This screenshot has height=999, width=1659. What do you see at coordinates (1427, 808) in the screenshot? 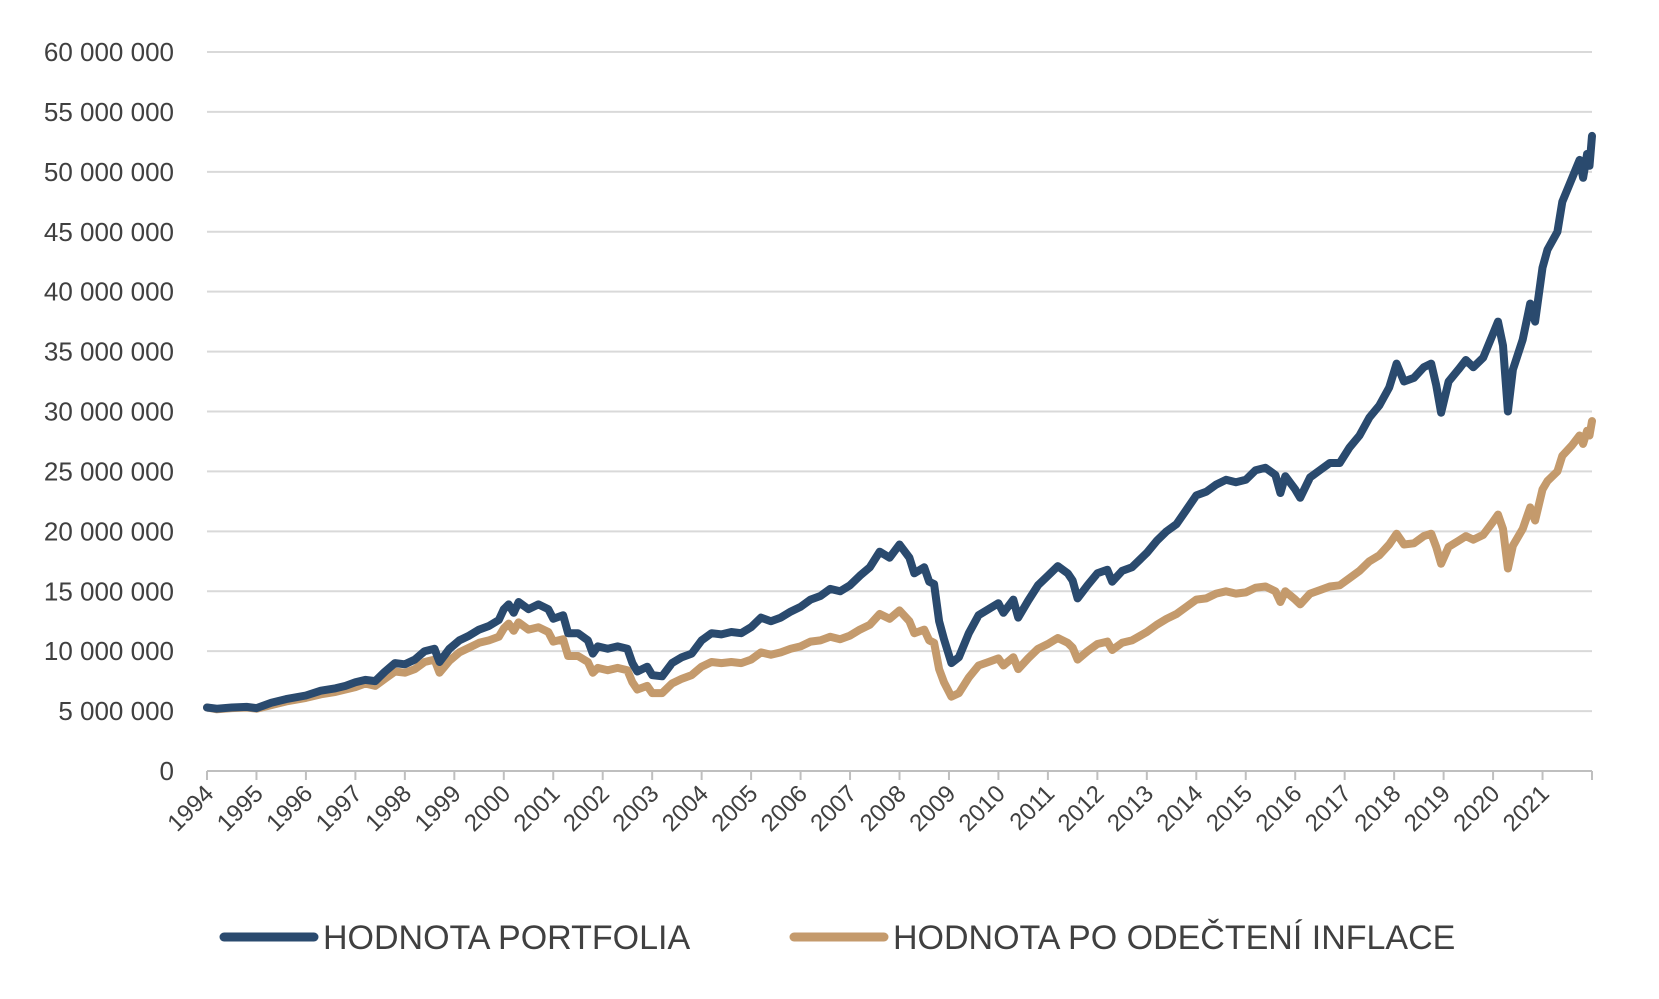
I see `x-tick-label: 2019` at bounding box center [1427, 808].